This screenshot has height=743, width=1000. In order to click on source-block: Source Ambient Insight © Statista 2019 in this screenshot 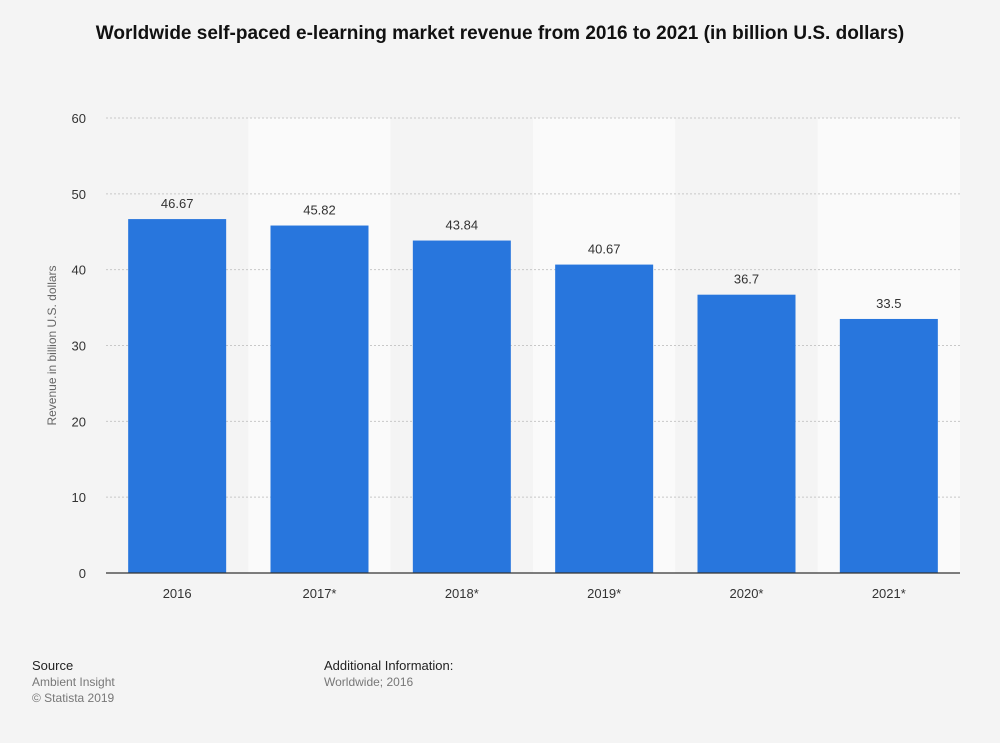, I will do `click(73, 682)`.